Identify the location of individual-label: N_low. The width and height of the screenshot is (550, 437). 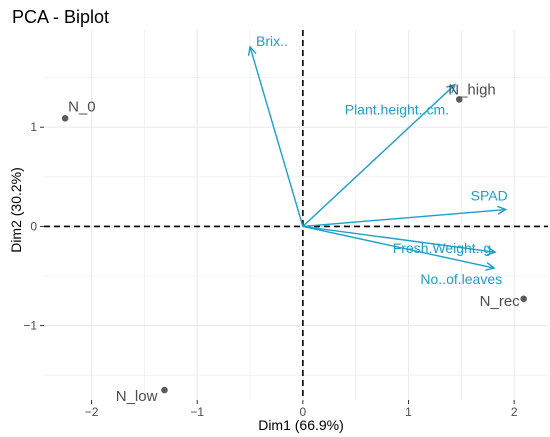
(137, 396).